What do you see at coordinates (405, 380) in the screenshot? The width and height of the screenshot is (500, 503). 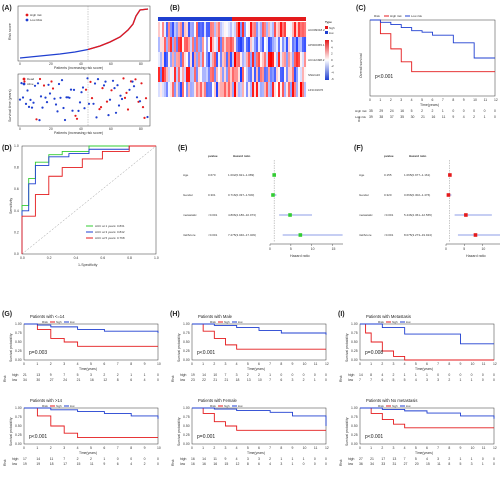 I see `km-risk-count-low: 5` at bounding box center [405, 380].